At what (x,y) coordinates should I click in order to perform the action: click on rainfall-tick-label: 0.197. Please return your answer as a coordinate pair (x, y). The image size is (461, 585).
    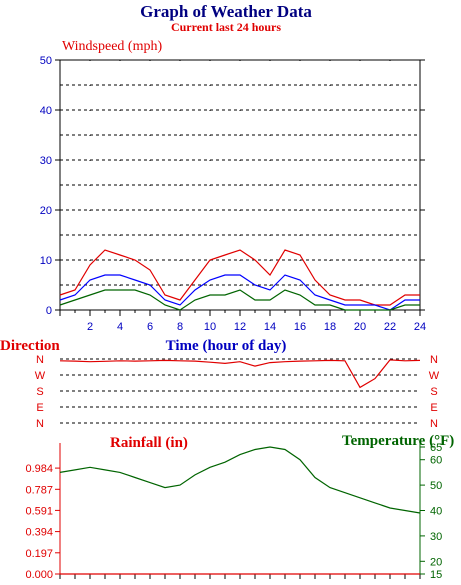
    Looking at the image, I should click on (39, 554).